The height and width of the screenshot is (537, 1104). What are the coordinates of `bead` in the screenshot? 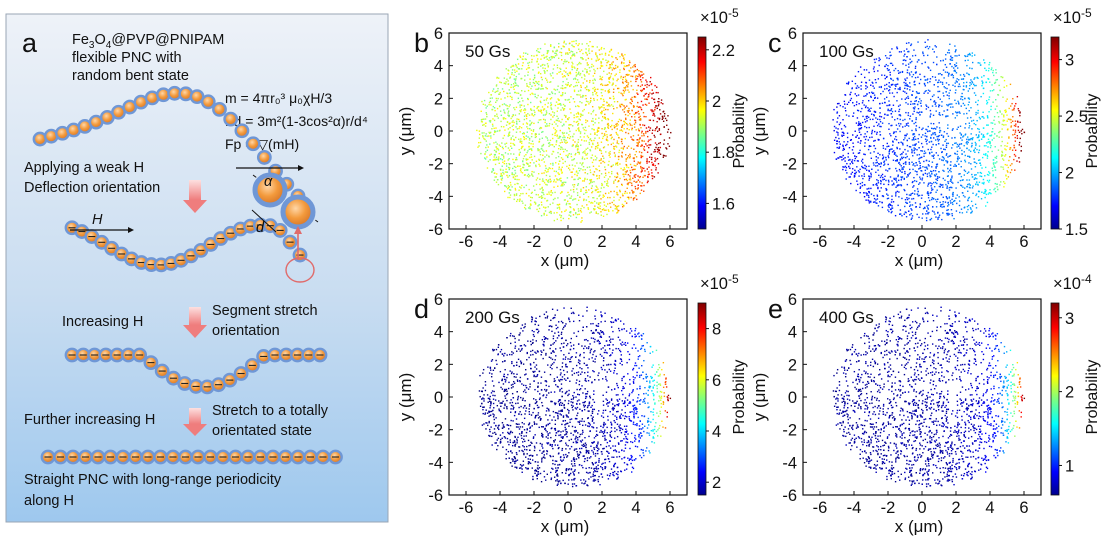 It's located at (252, 365).